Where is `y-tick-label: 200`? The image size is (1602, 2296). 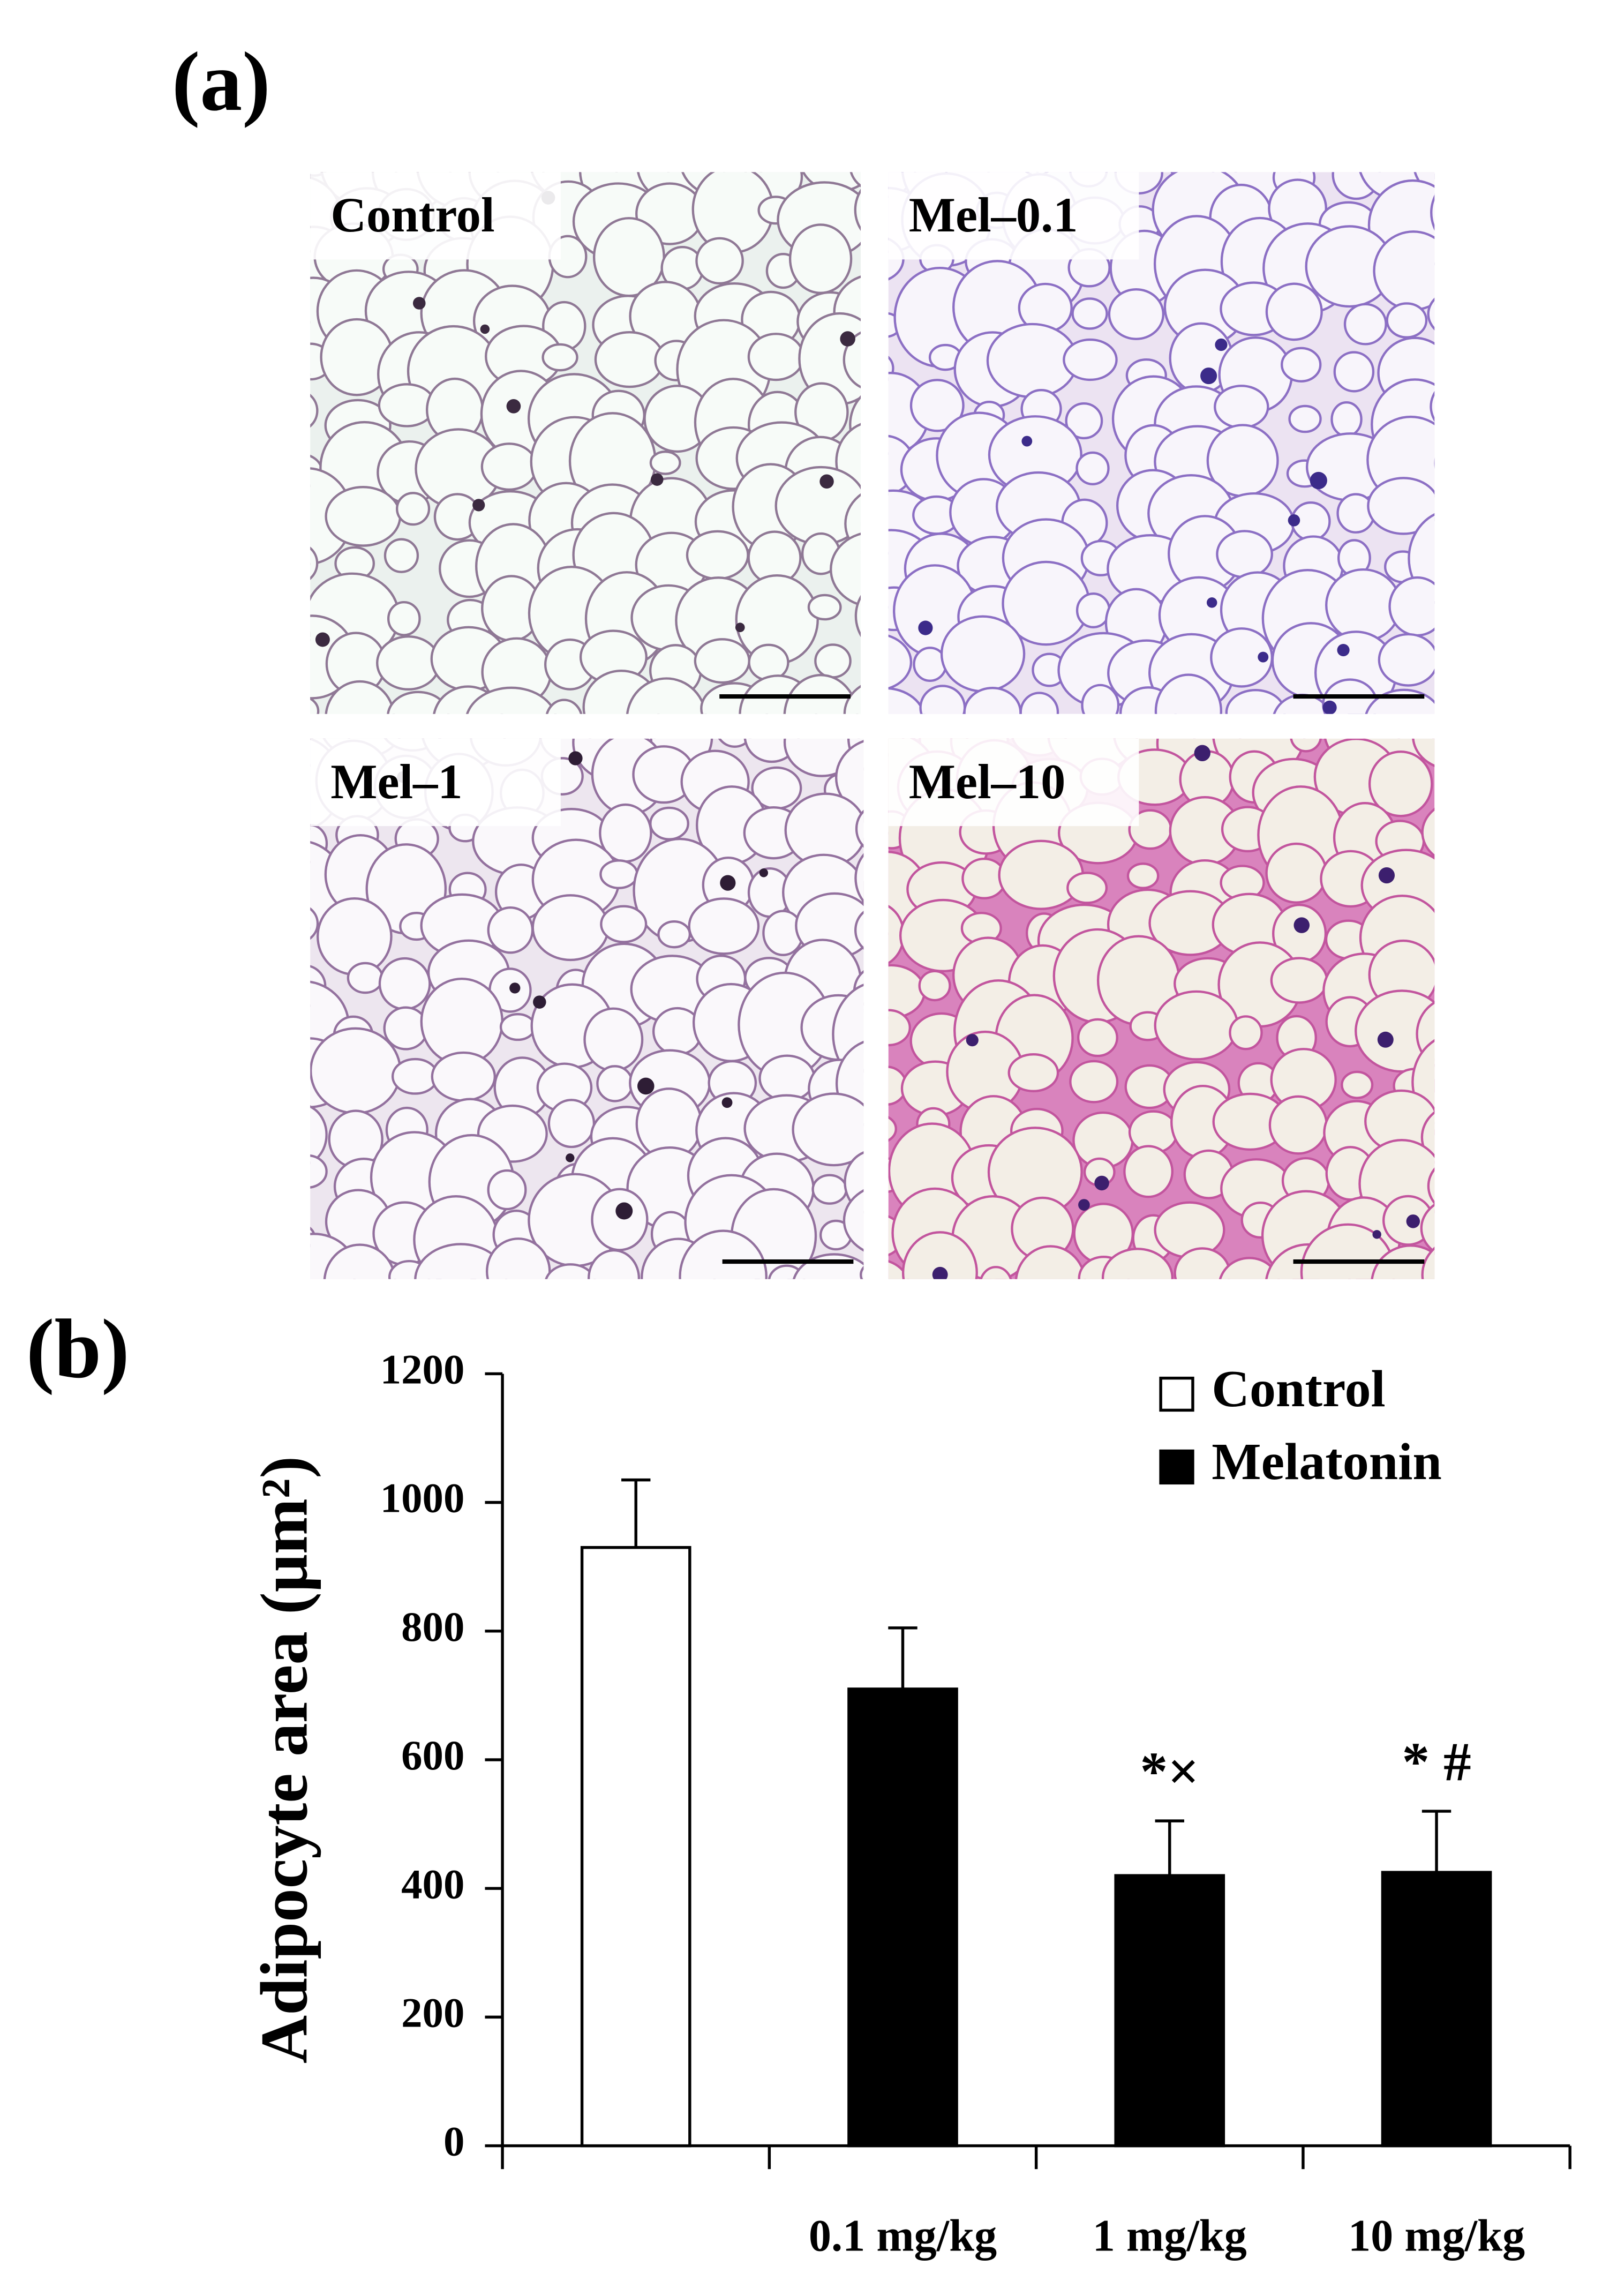
y-tick-label: 200 is located at coordinates (433, 2013).